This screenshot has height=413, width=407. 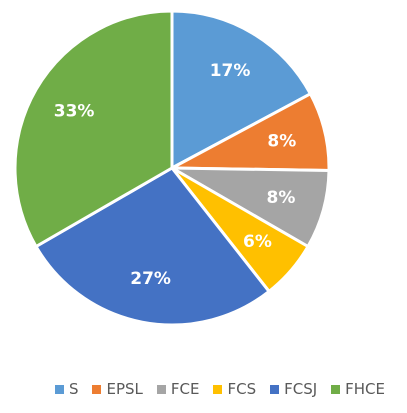 What do you see at coordinates (242, 389) in the screenshot?
I see `legend-label: FCS` at bounding box center [242, 389].